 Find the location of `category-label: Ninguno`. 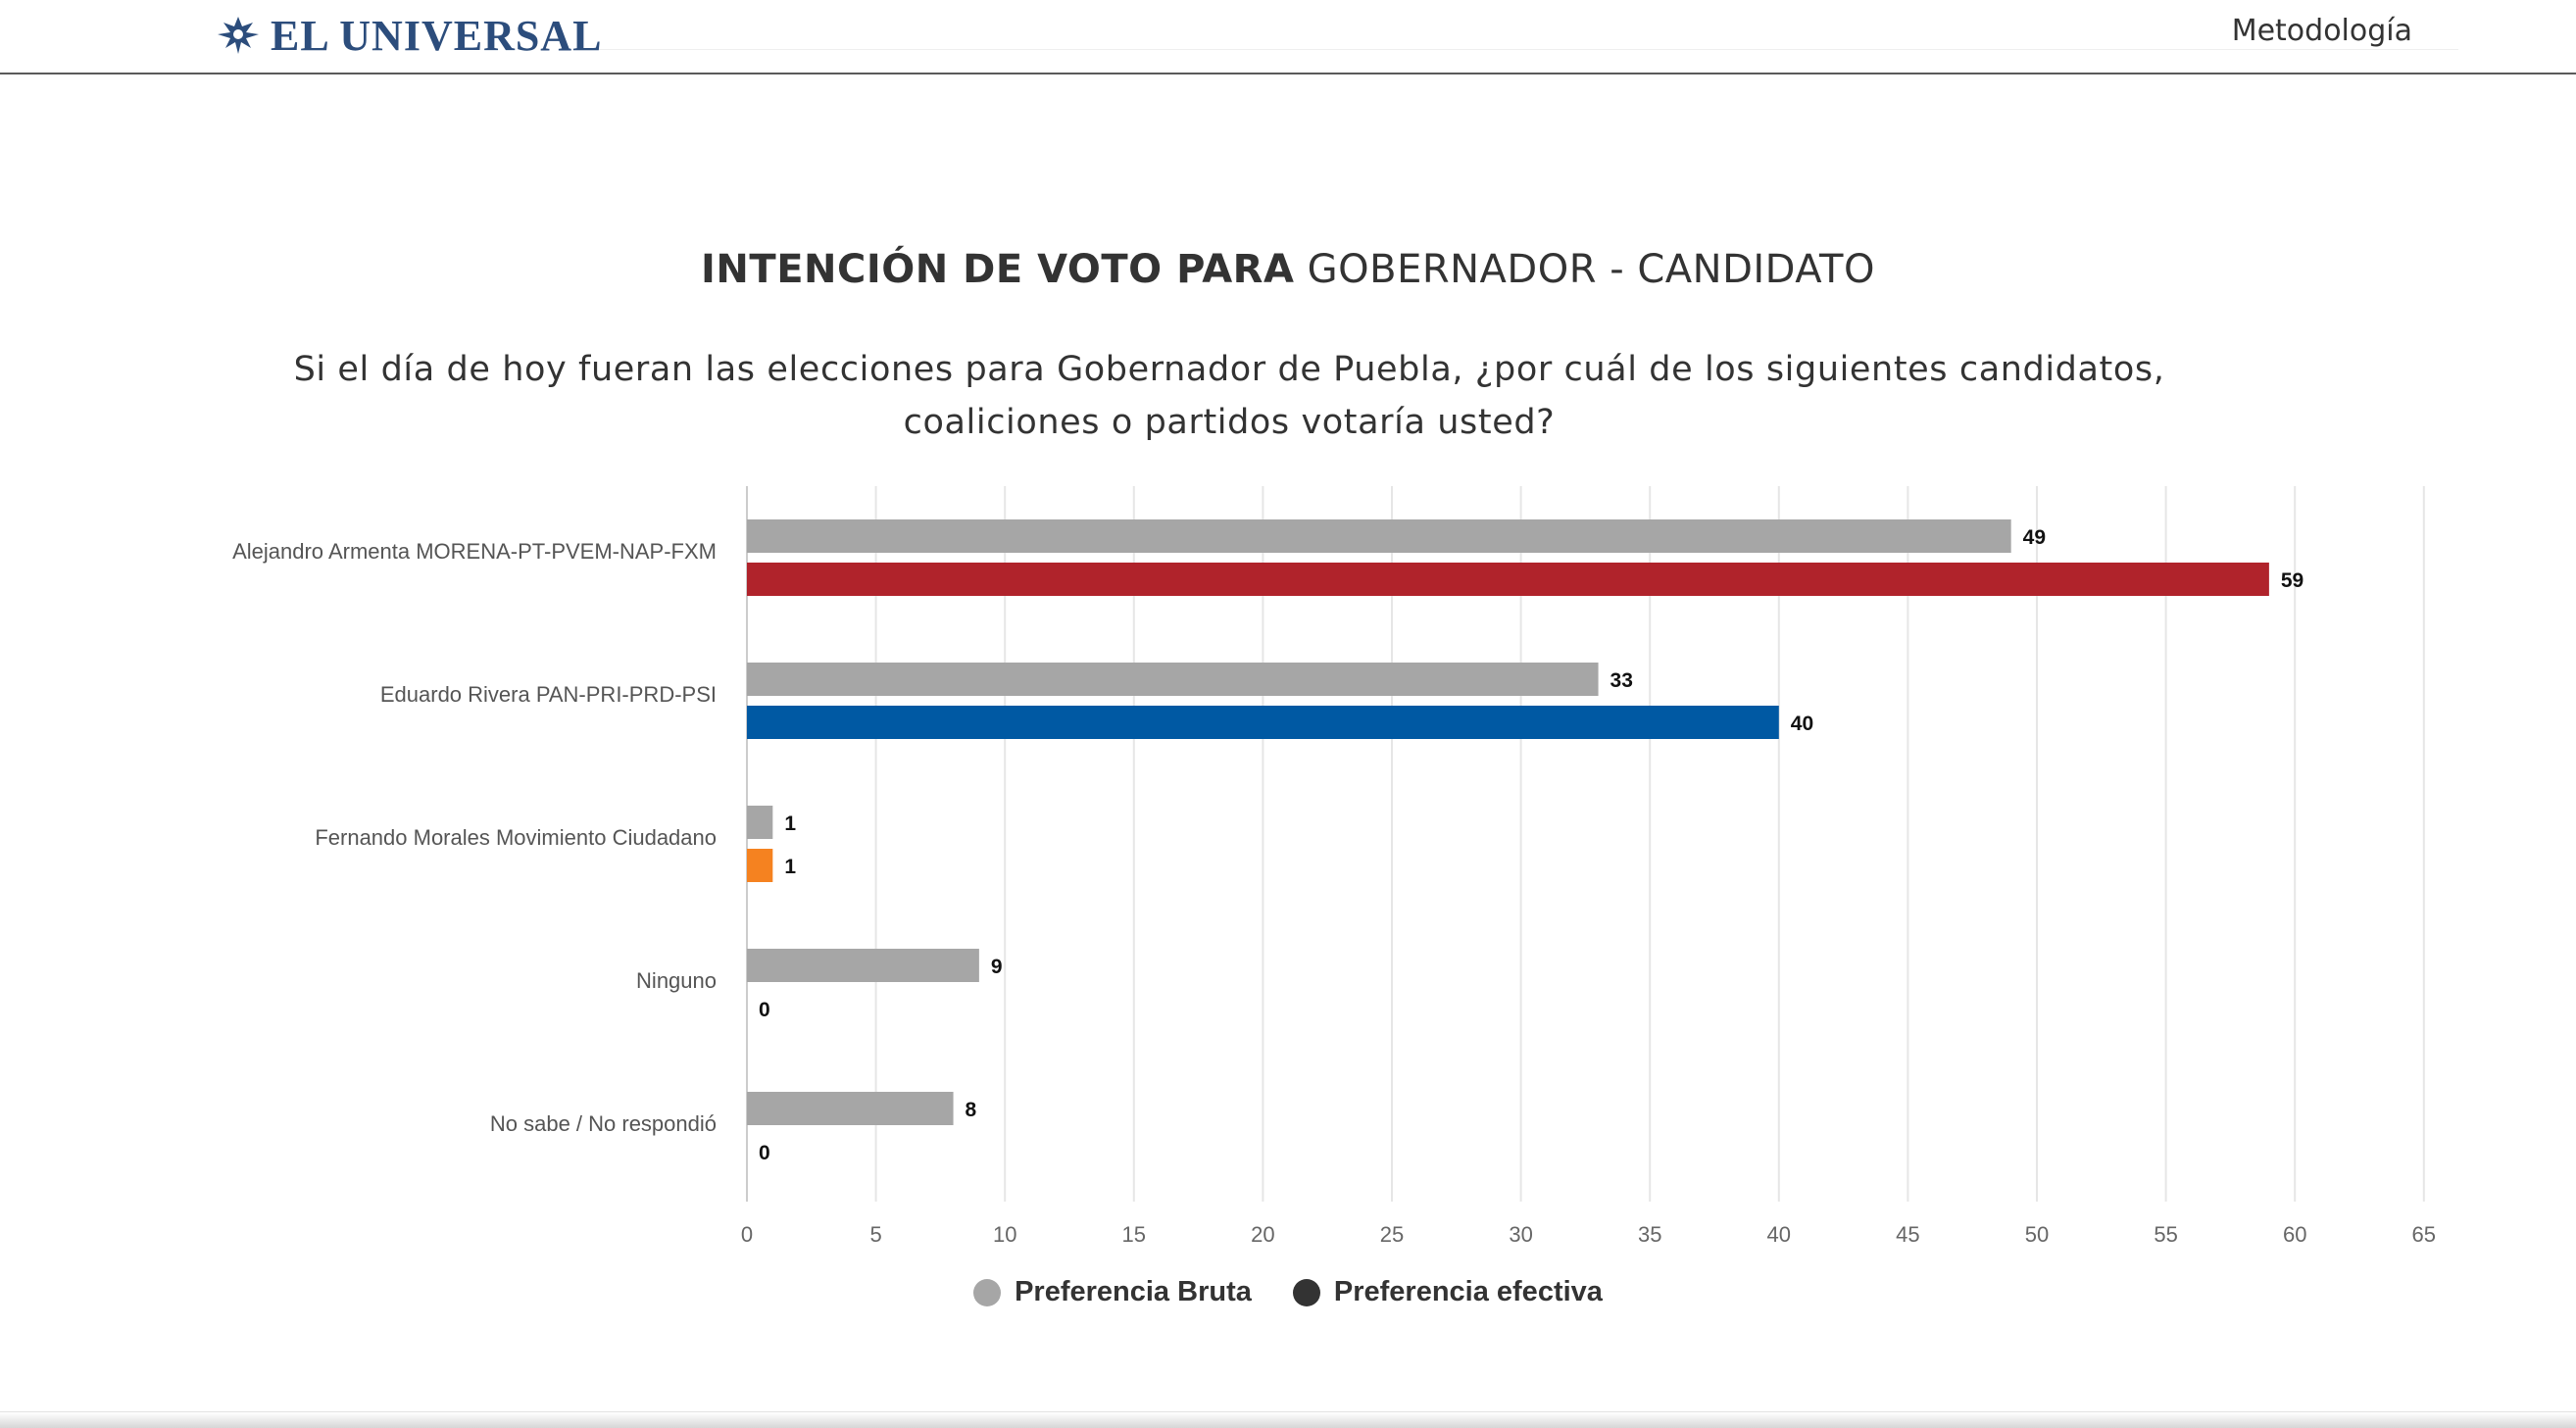

category-label: Ninguno is located at coordinates (676, 980).